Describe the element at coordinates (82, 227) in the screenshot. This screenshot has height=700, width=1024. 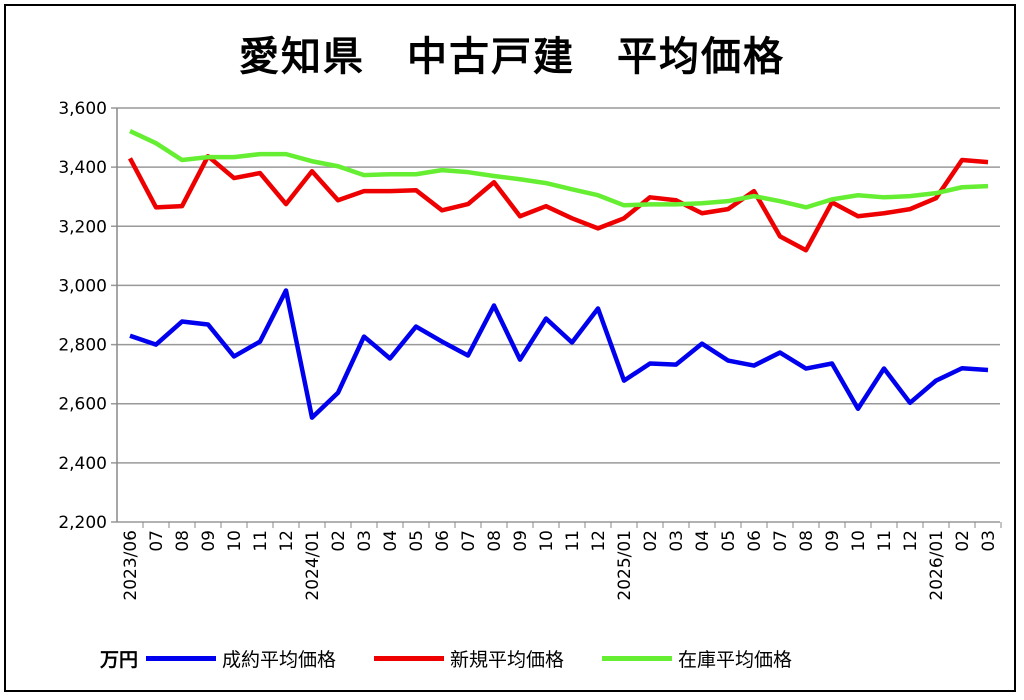
I see `y-tick-label: 3,200` at that location.